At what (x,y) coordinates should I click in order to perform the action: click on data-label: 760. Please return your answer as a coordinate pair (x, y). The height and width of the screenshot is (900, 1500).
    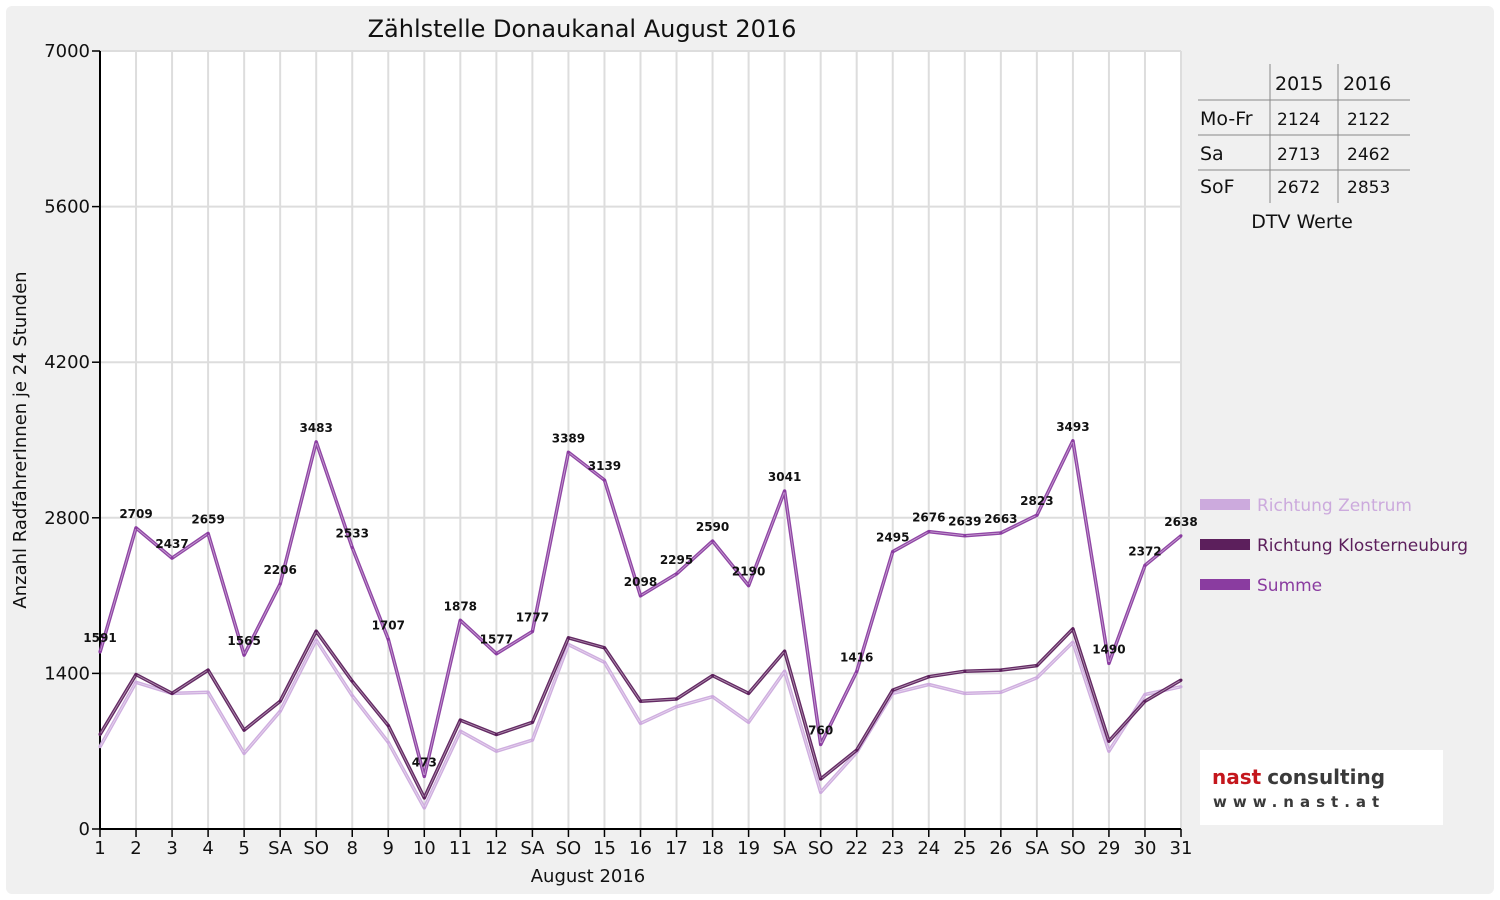
    Looking at the image, I should click on (820, 731).